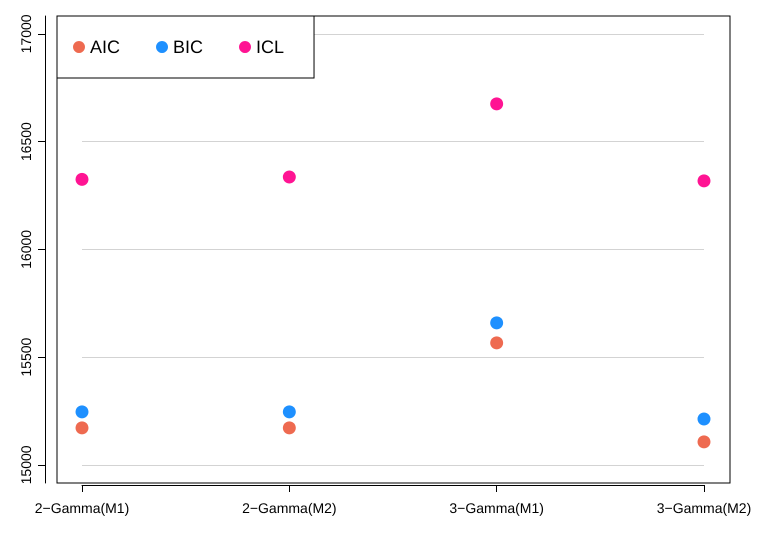 This screenshot has width=765, height=534. What do you see at coordinates (26, 249) in the screenshot?
I see `y-tick-label: 16000` at bounding box center [26, 249].